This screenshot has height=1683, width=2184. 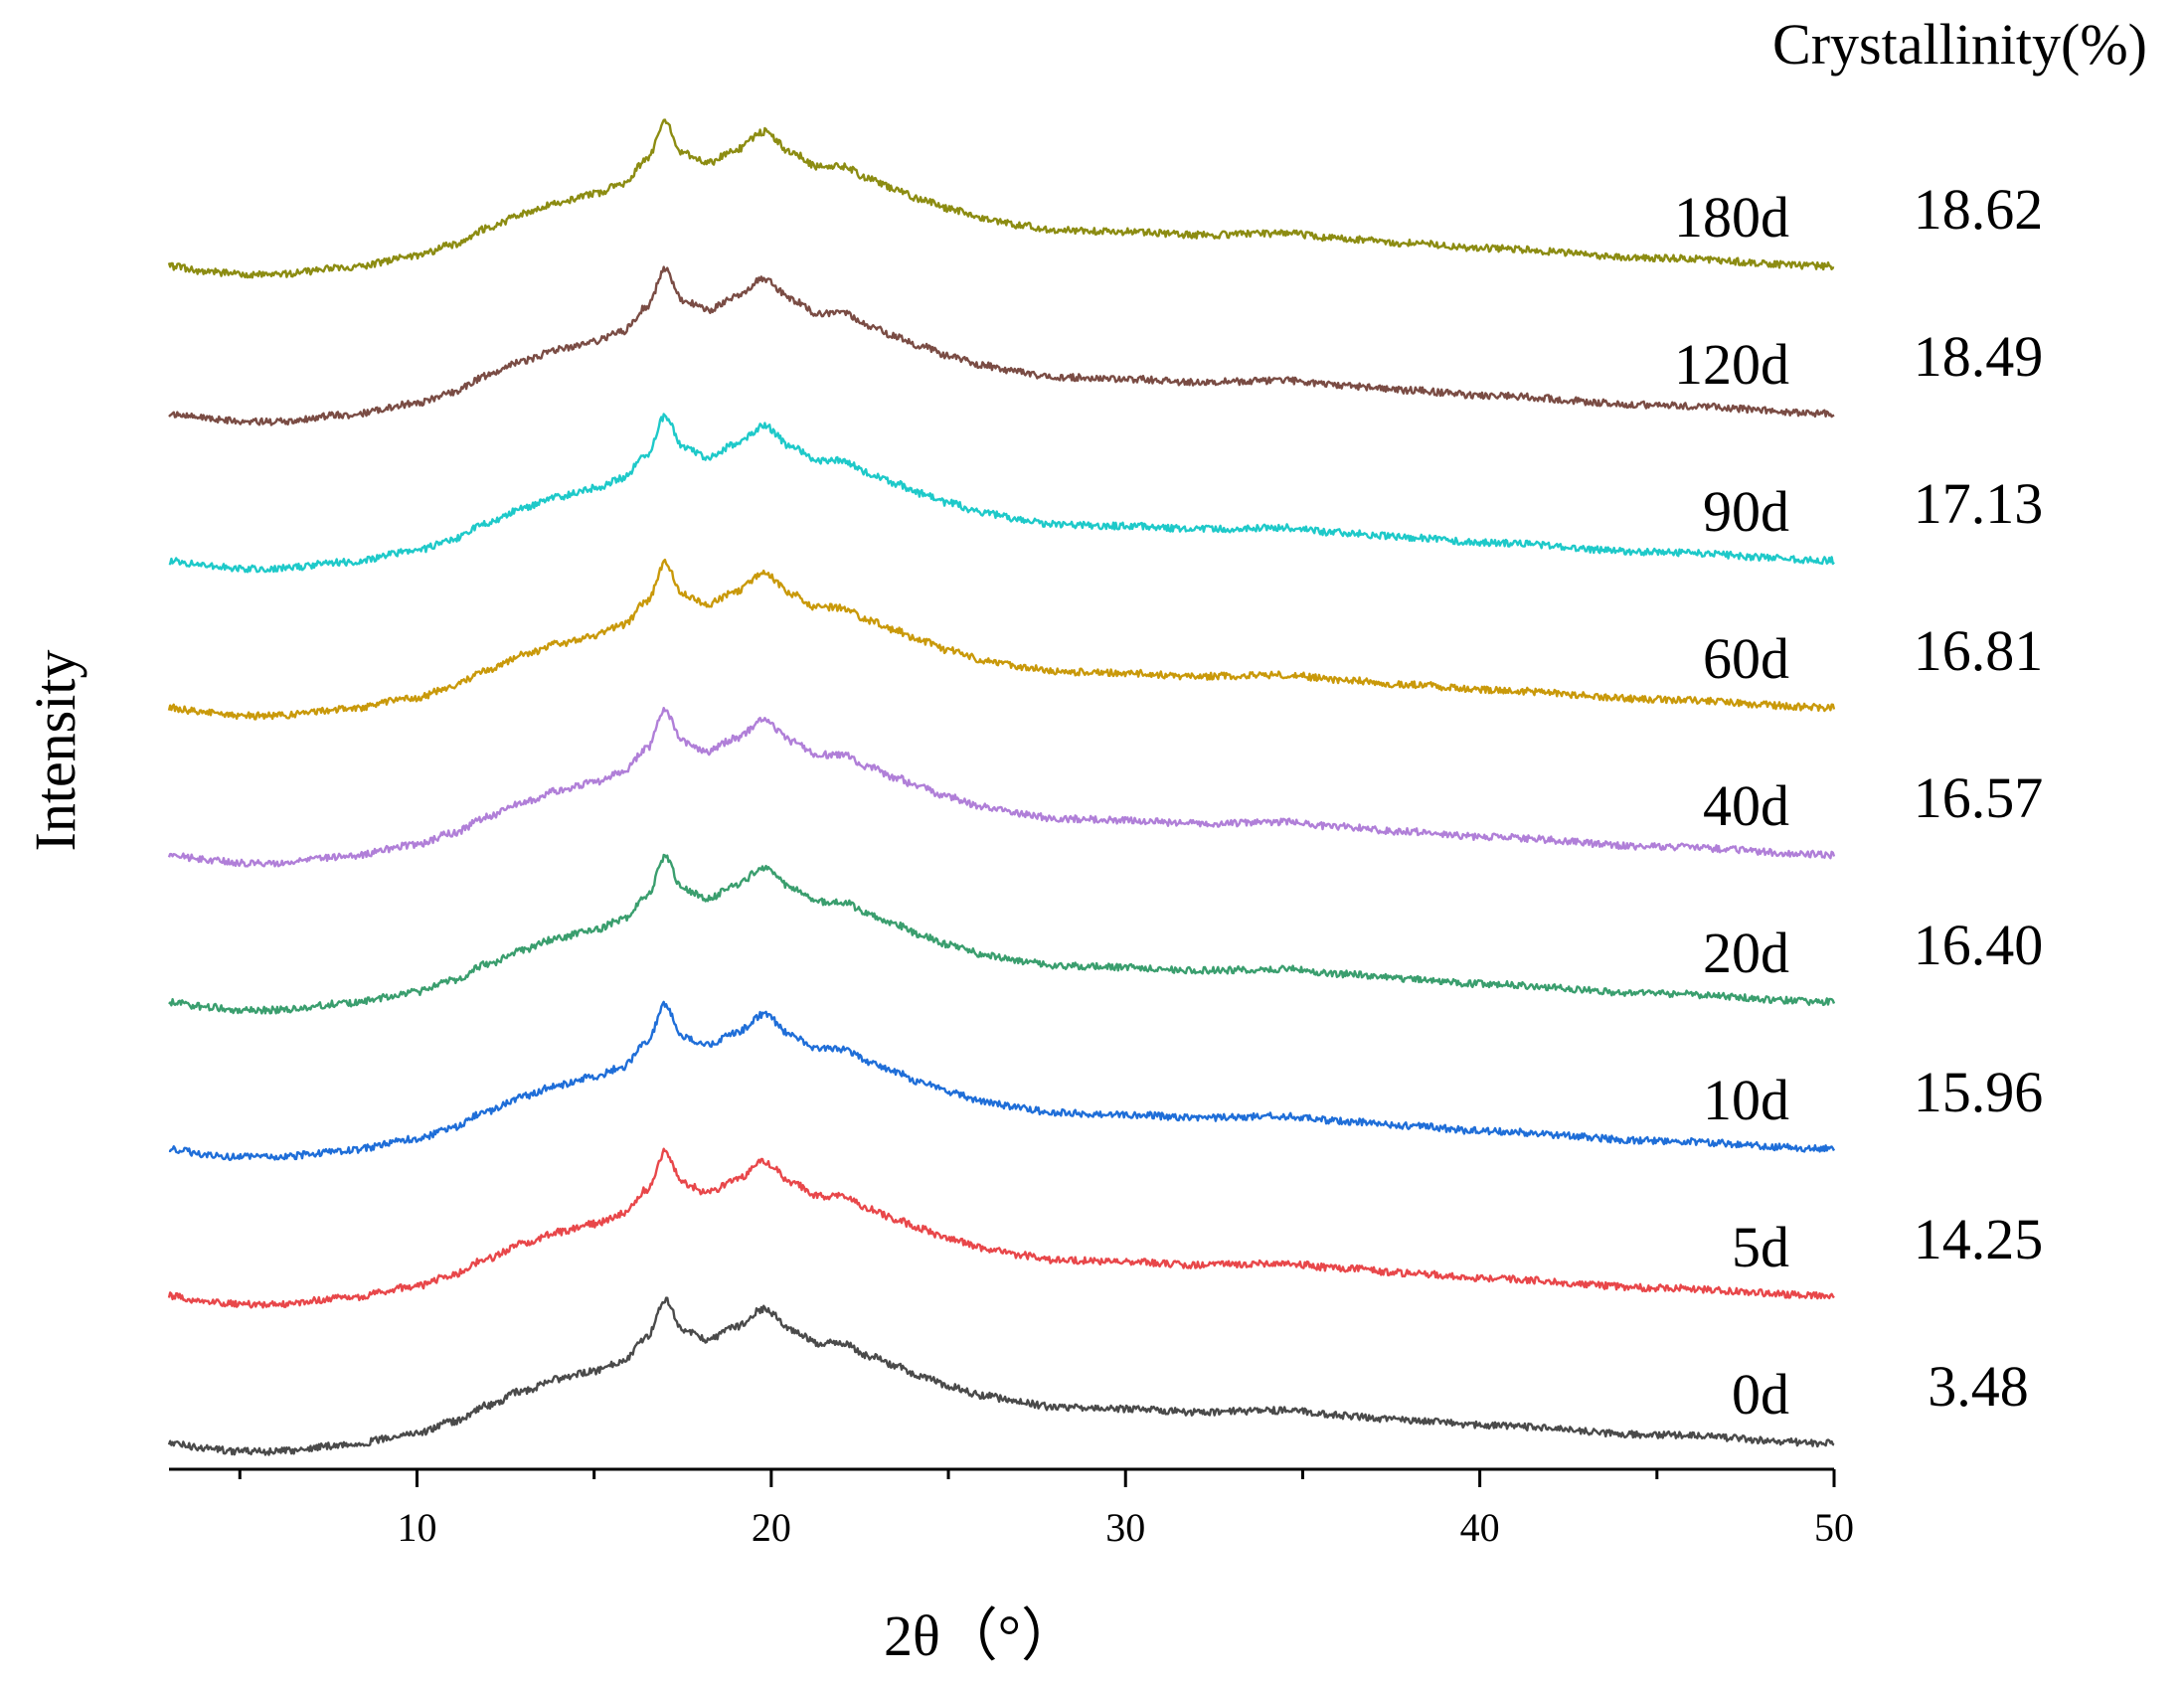 I want to click on series-label-5d: 5d, so click(x=1760, y=1247).